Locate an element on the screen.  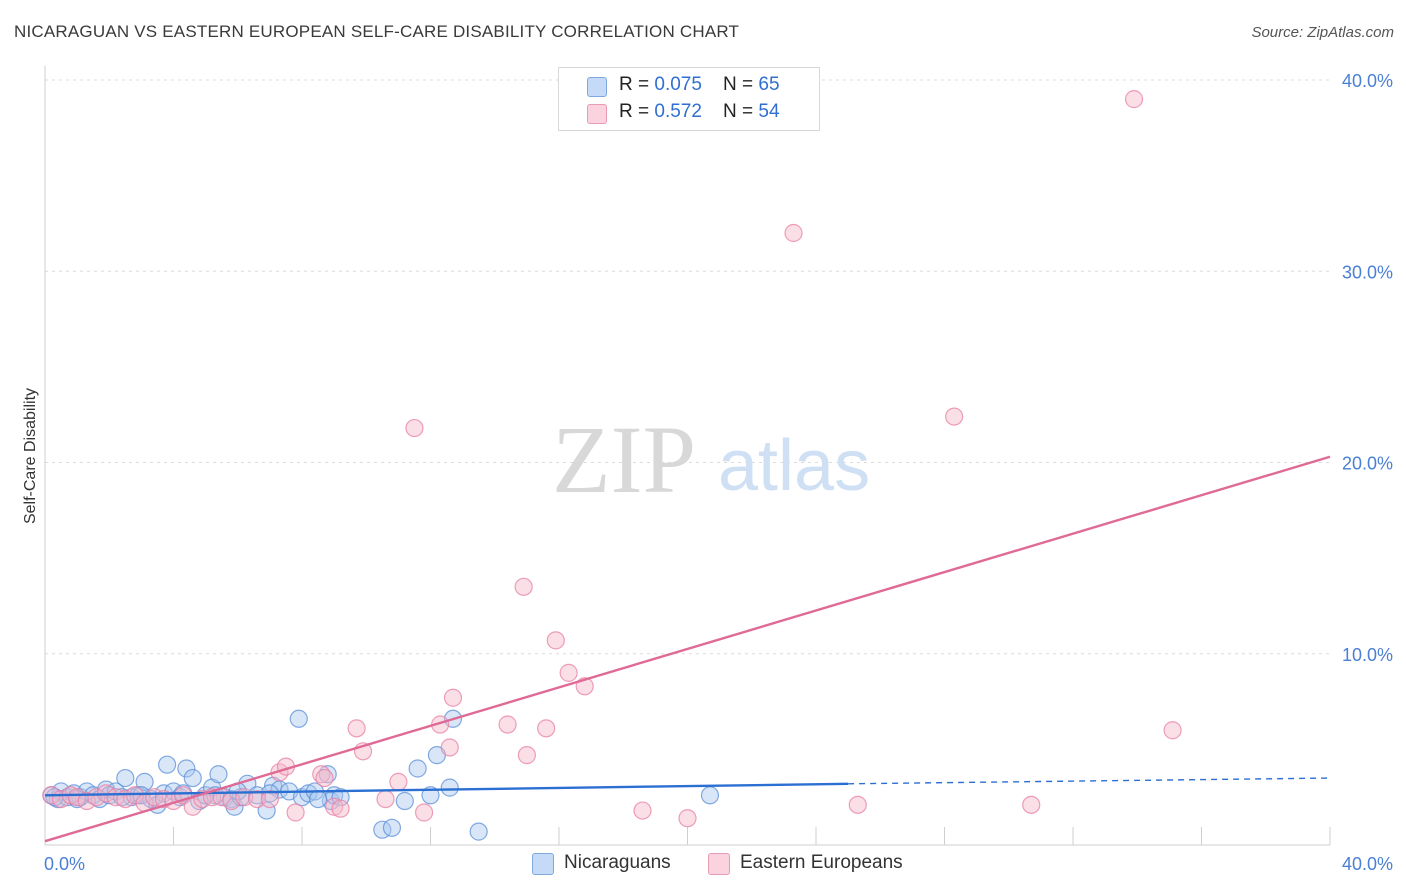
y-tick-label: 10.0% is located at coordinates (1367, 655).